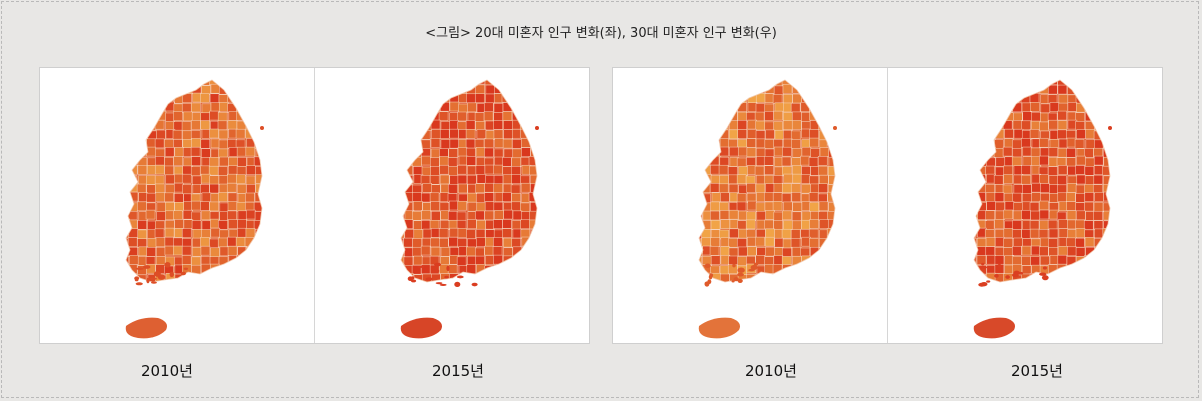 The image size is (1202, 401). What do you see at coordinates (194, 181) in the screenshot?
I see `peninsula-outline` at bounding box center [194, 181].